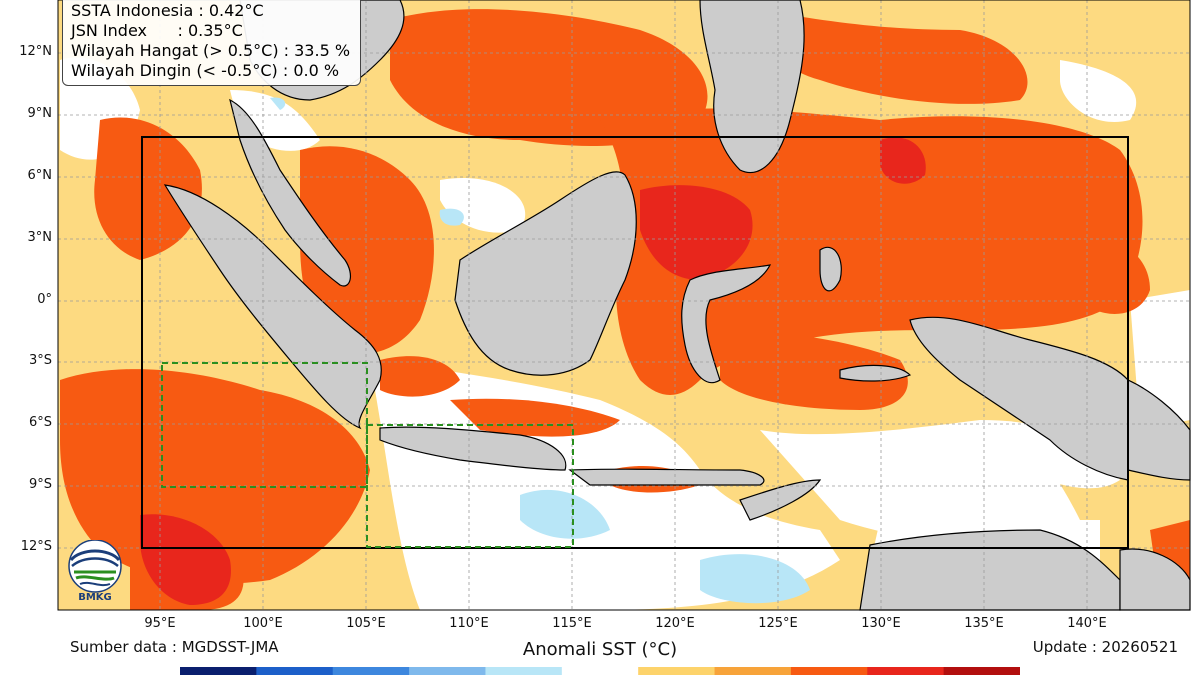  I want to click on lat-label-6s: 6°S, so click(40, 422).